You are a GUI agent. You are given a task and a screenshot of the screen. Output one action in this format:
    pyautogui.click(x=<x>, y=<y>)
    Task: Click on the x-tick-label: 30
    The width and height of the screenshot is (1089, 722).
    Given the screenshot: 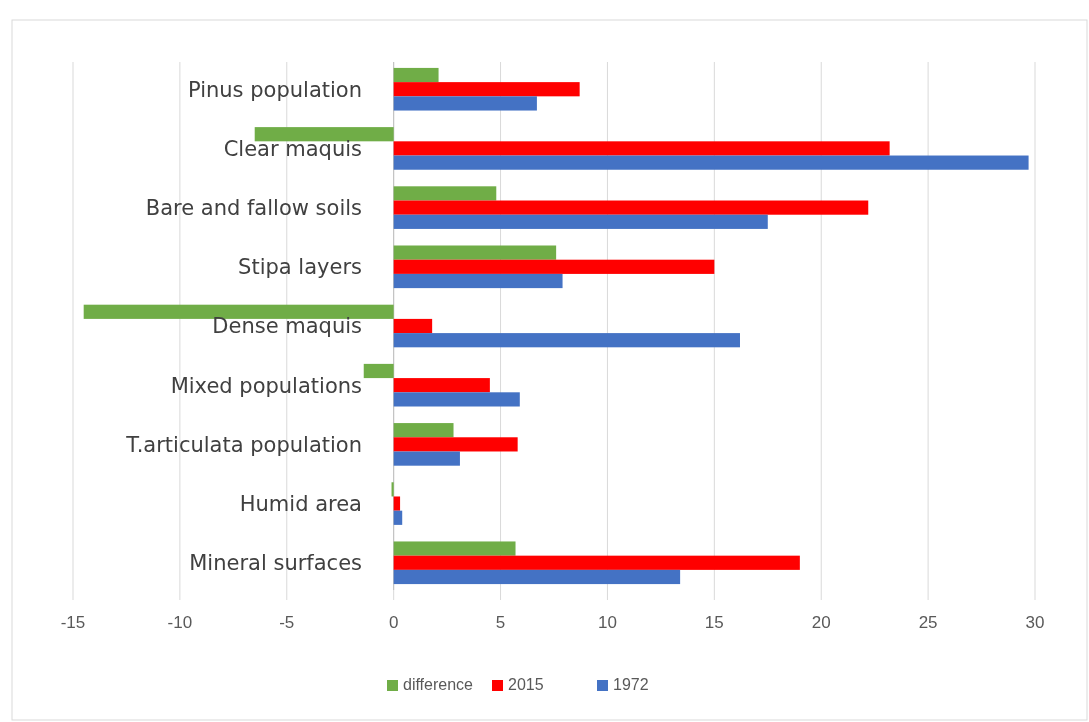 What is the action you would take?
    pyautogui.click(x=1035, y=622)
    